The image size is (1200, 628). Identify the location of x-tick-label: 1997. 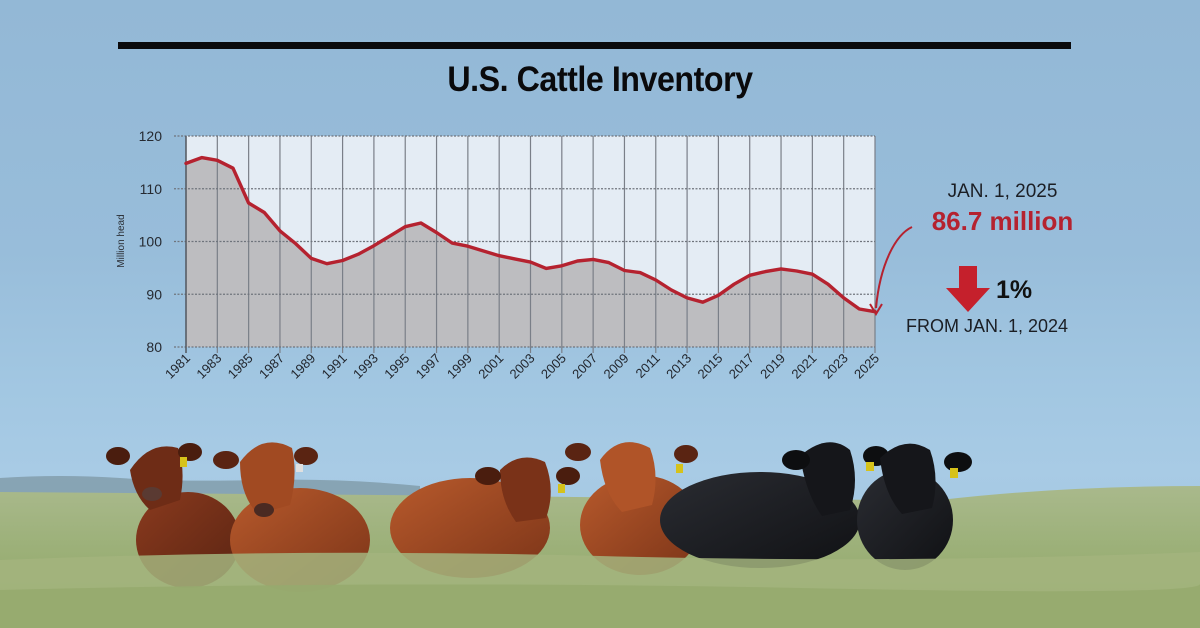
(428, 366).